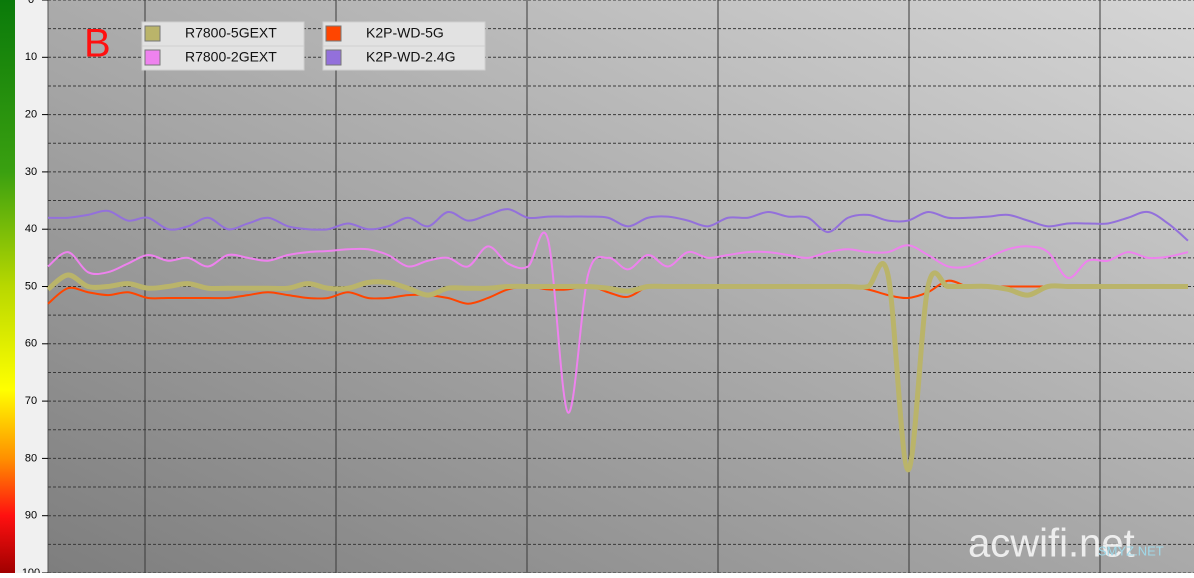 The height and width of the screenshot is (578, 1194). I want to click on legend-label: K2P-WD-2.4G, so click(410, 57).